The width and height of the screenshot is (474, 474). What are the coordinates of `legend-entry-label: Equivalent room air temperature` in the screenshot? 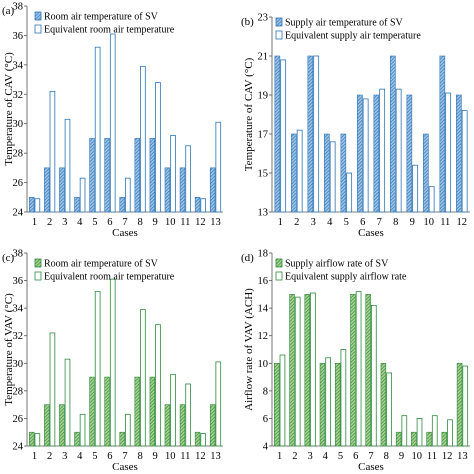 It's located at (109, 277).